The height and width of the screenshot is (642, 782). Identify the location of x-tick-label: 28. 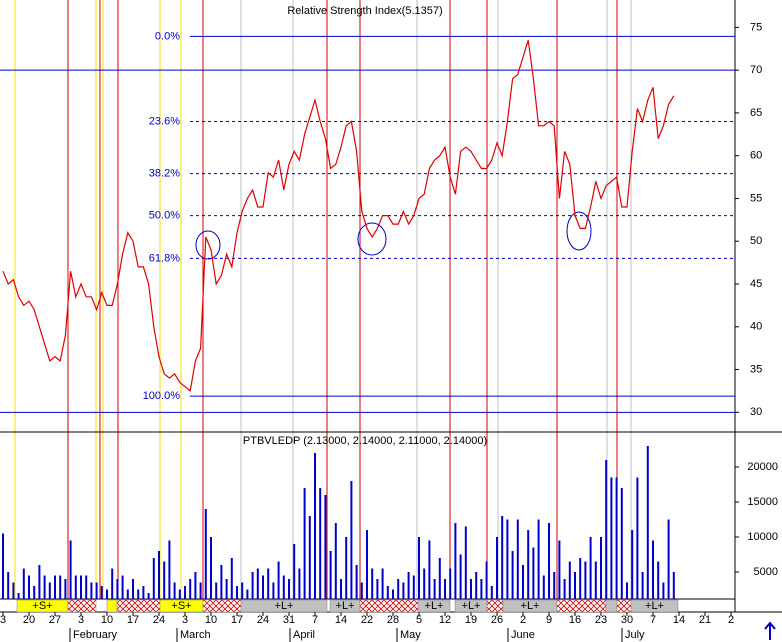
(393, 620).